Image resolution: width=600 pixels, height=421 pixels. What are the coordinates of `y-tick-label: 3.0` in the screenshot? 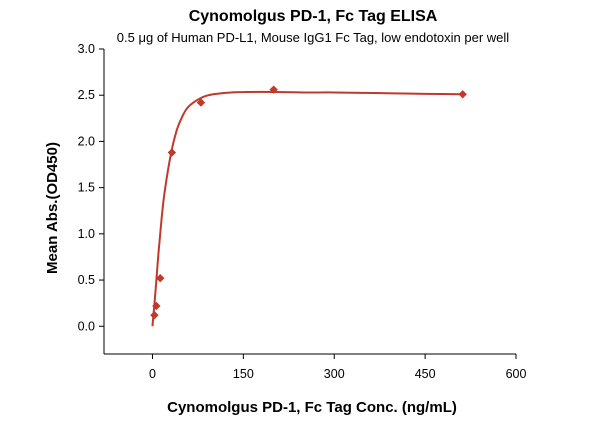 It's located at (86, 49).